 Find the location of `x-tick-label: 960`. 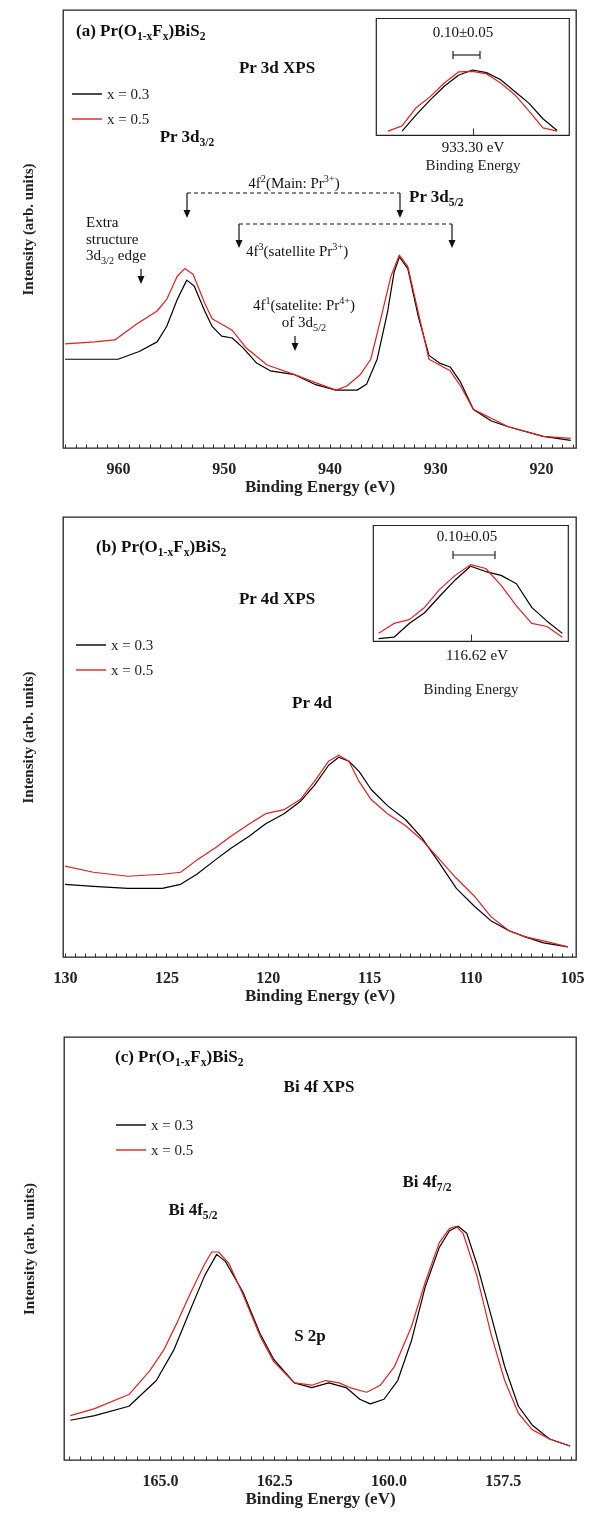

x-tick-label: 960 is located at coordinates (118, 468).